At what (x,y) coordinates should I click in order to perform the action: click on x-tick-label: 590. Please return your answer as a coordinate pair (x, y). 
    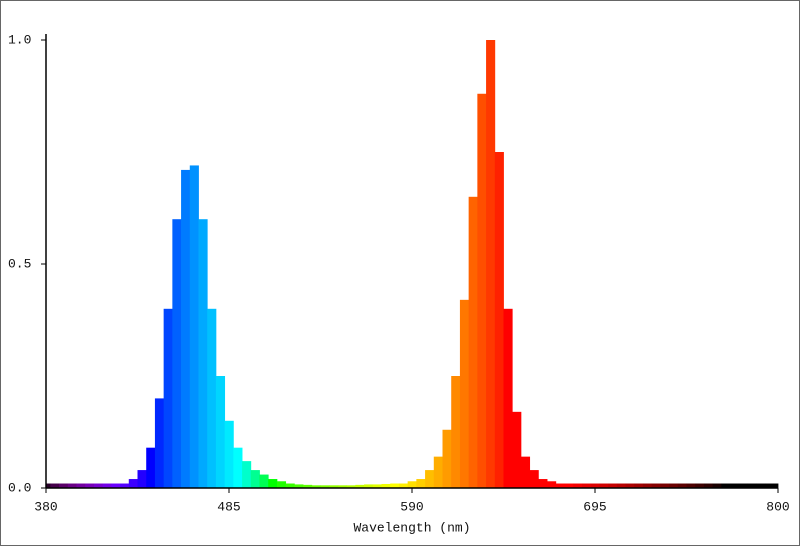
    Looking at the image, I should click on (411, 506).